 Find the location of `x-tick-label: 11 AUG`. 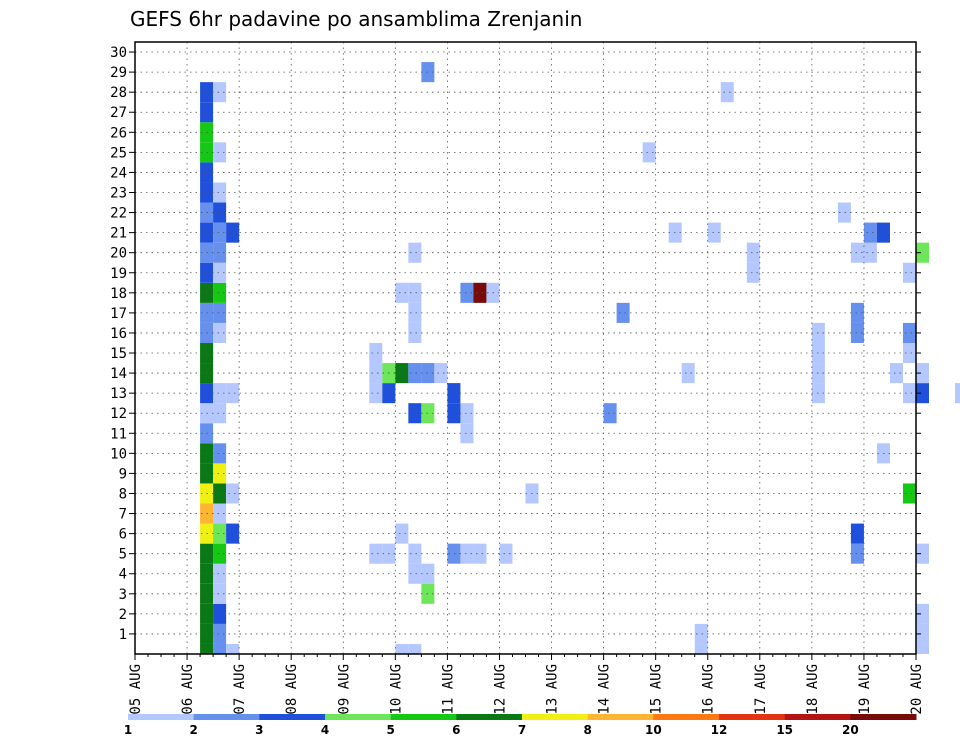

x-tick-label: 11 AUG is located at coordinates (448, 689).